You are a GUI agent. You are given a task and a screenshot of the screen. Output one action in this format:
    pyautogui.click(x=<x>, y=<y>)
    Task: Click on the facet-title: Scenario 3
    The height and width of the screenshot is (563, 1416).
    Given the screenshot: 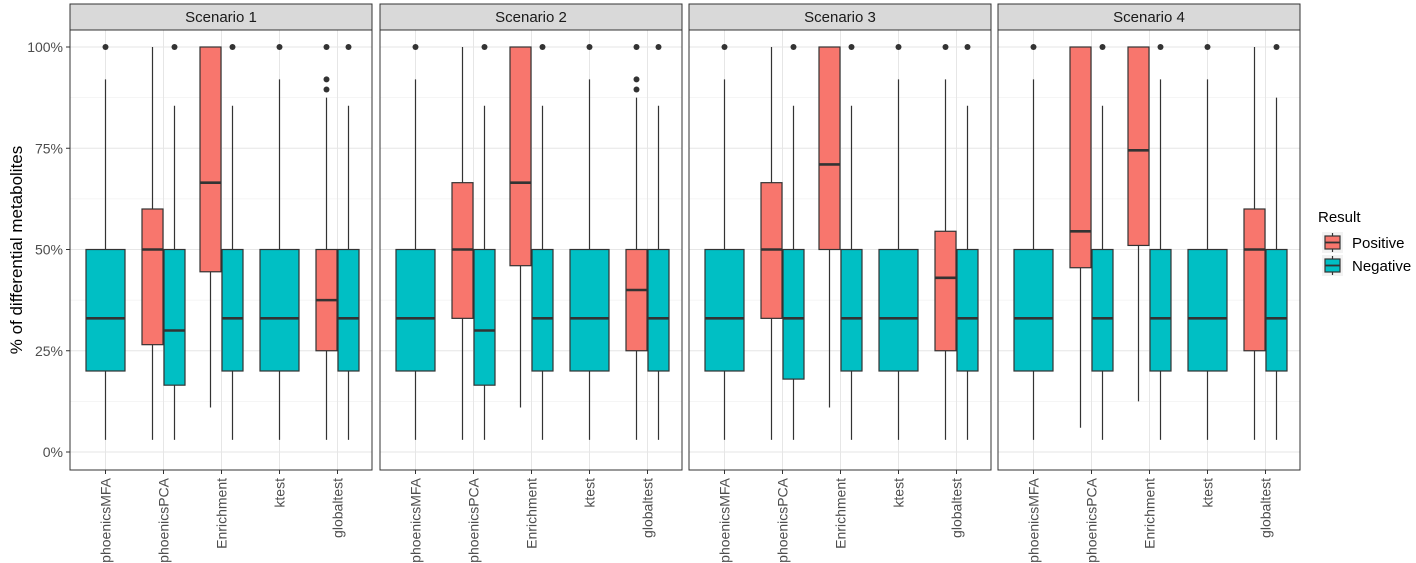 What is the action you would take?
    pyautogui.click(x=840, y=17)
    